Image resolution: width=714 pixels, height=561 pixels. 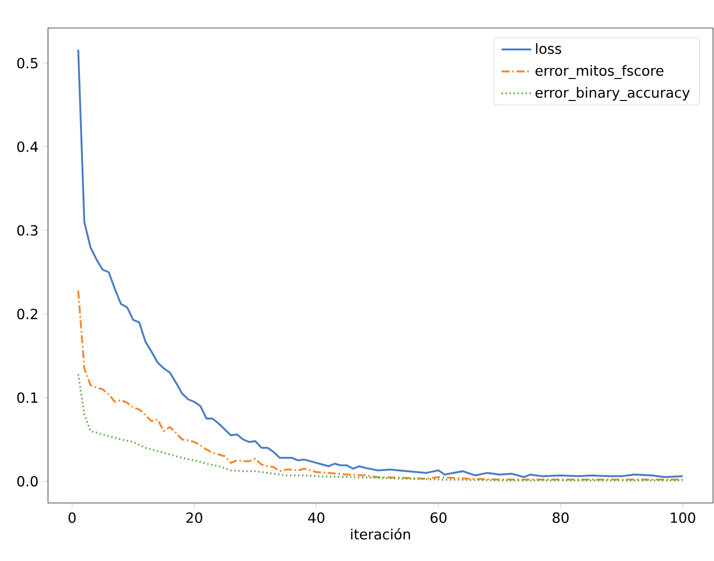 I want to click on x-tick-label: 0, so click(x=72, y=517).